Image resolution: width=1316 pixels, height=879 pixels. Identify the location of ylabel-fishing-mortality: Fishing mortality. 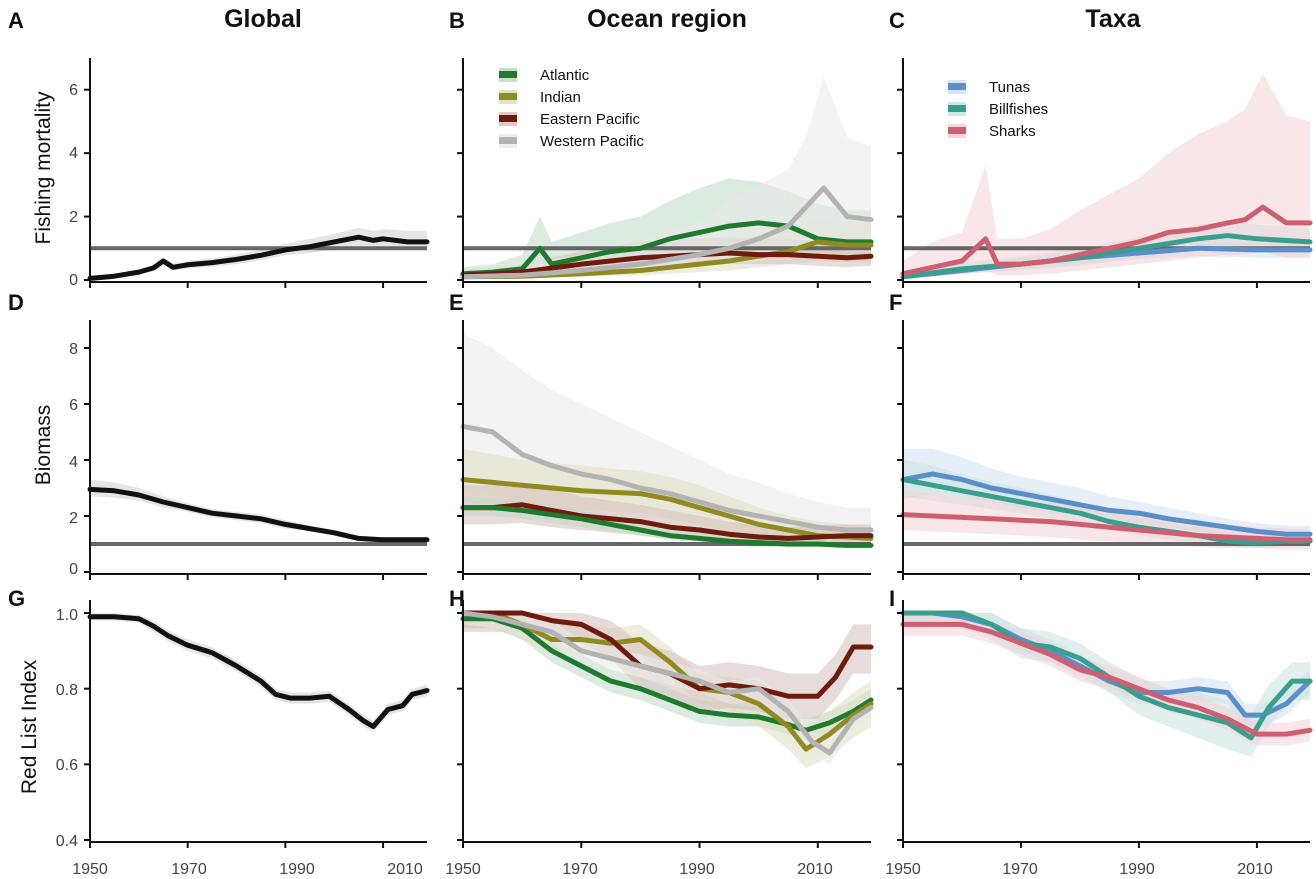
(43, 167).